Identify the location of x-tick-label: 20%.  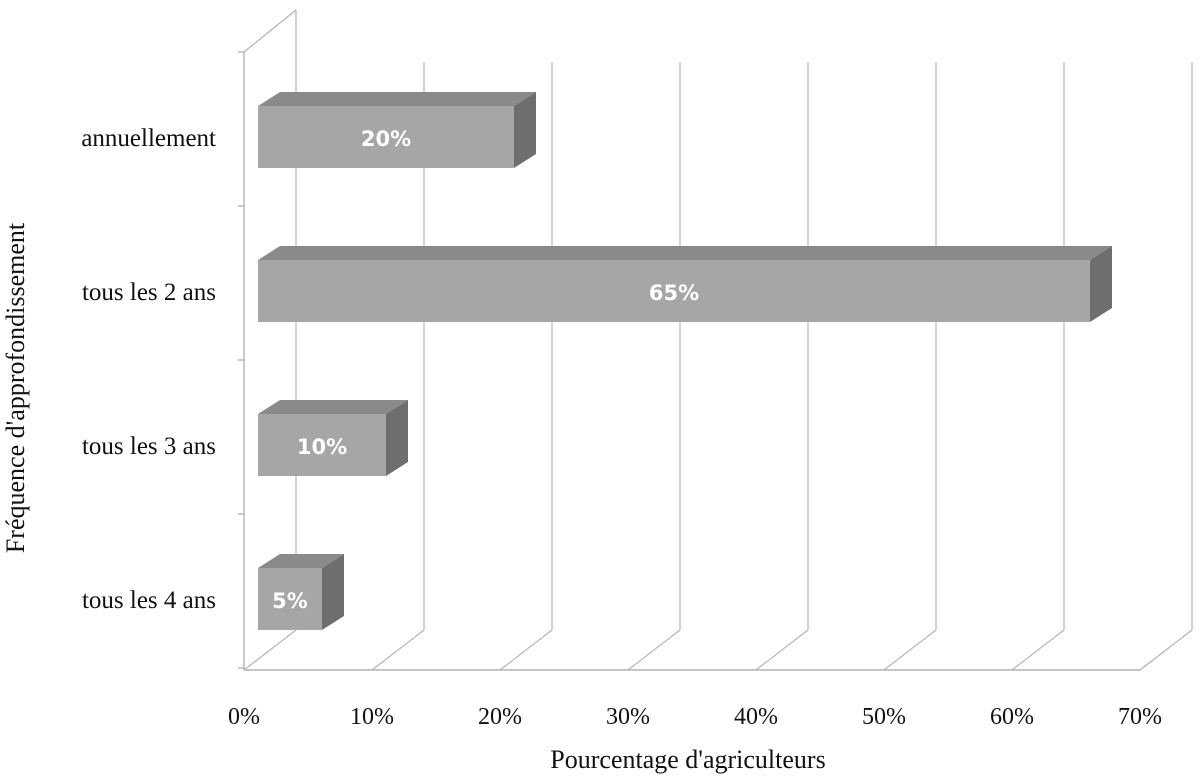
(500, 717).